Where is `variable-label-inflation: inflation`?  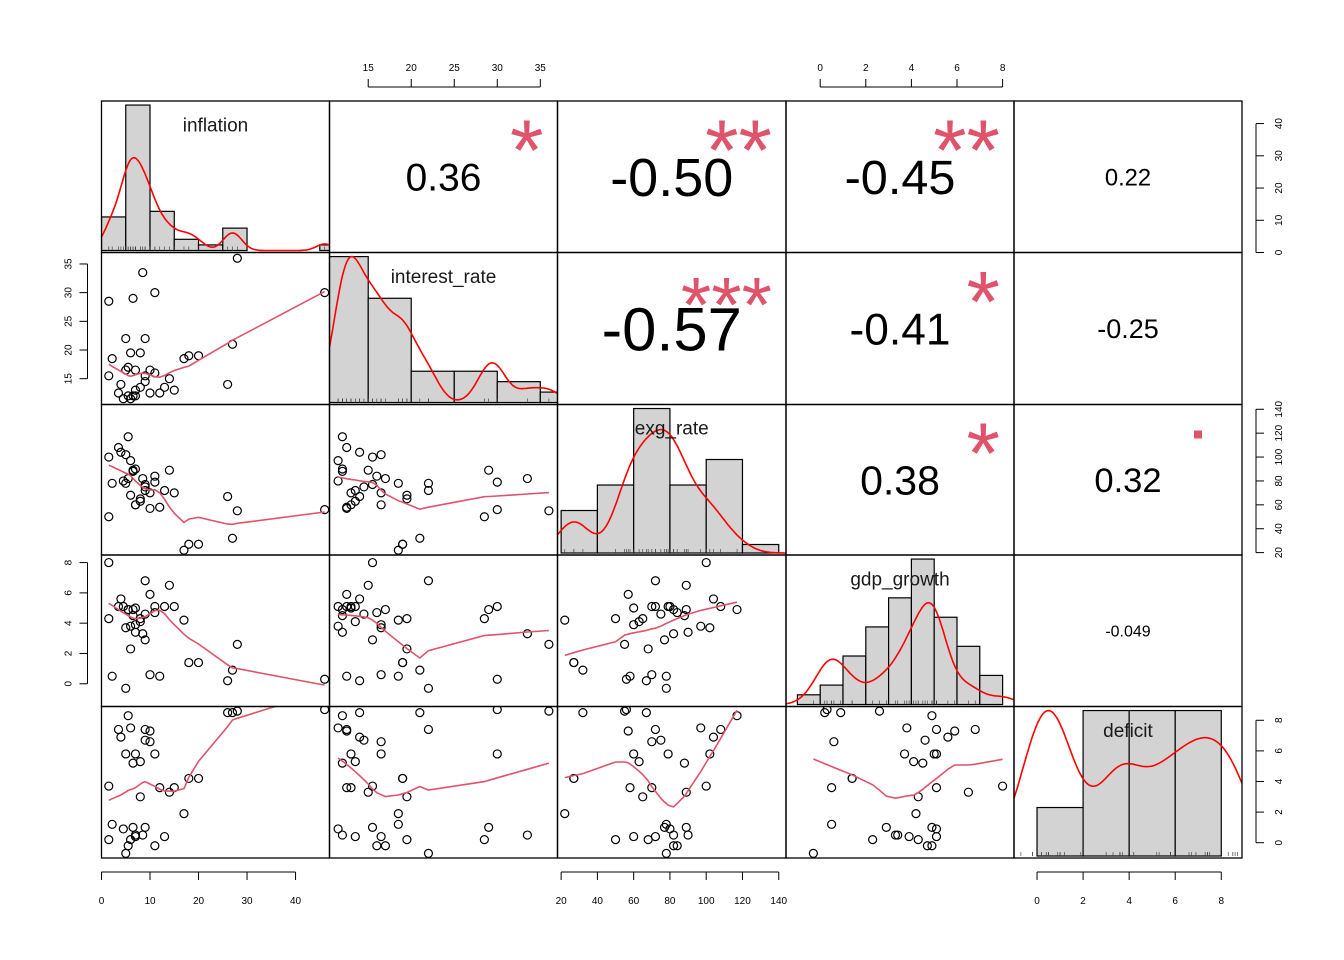 variable-label-inflation: inflation is located at coordinates (216, 125).